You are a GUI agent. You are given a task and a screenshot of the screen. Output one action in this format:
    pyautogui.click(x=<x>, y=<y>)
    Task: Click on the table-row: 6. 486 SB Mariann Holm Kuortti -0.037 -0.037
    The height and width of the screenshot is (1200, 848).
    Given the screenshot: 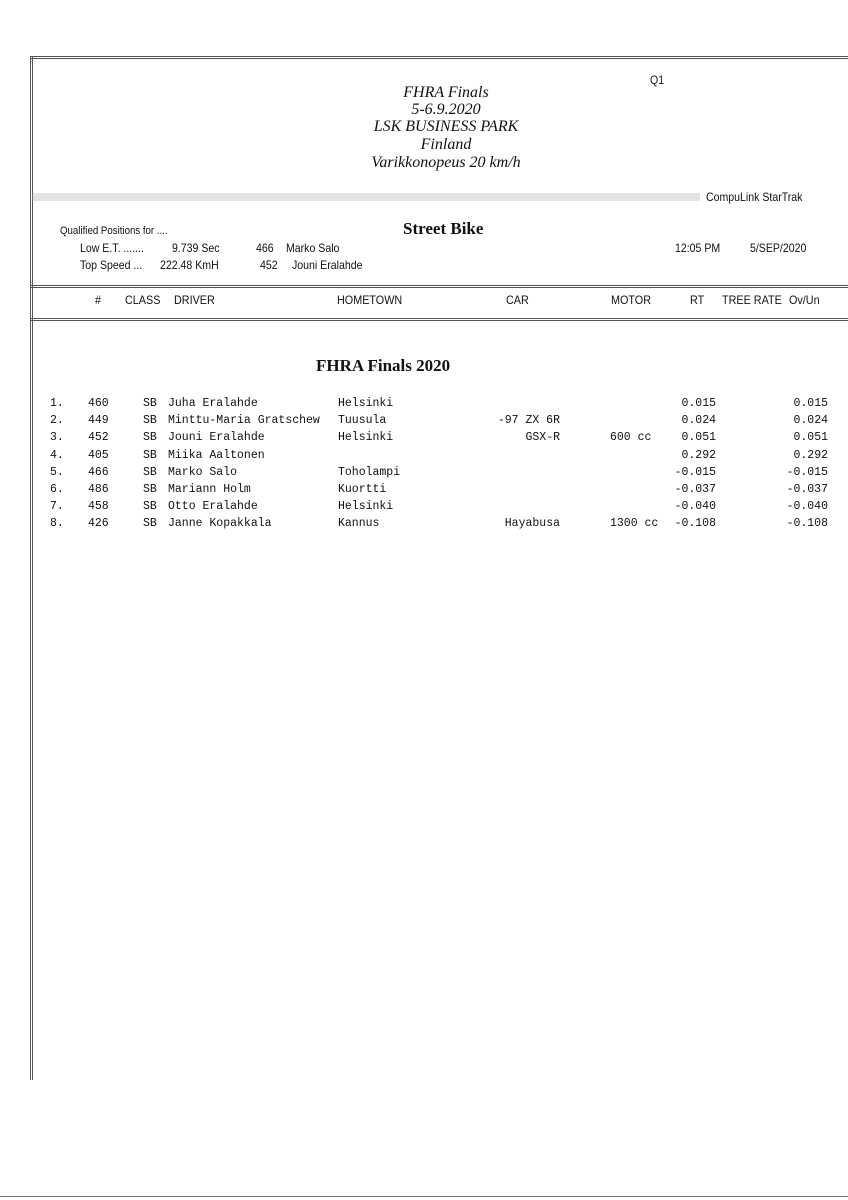 What is the action you would take?
    pyautogui.click(x=424, y=491)
    